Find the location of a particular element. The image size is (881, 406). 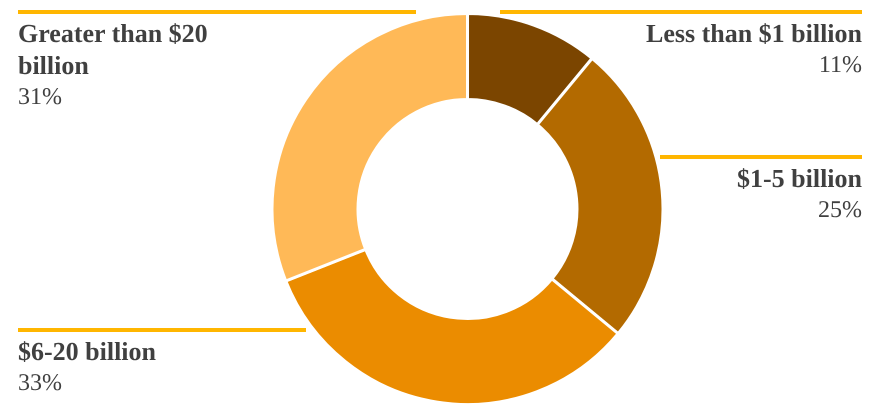

slice-label: $6-20 billion is located at coordinates (87, 352).